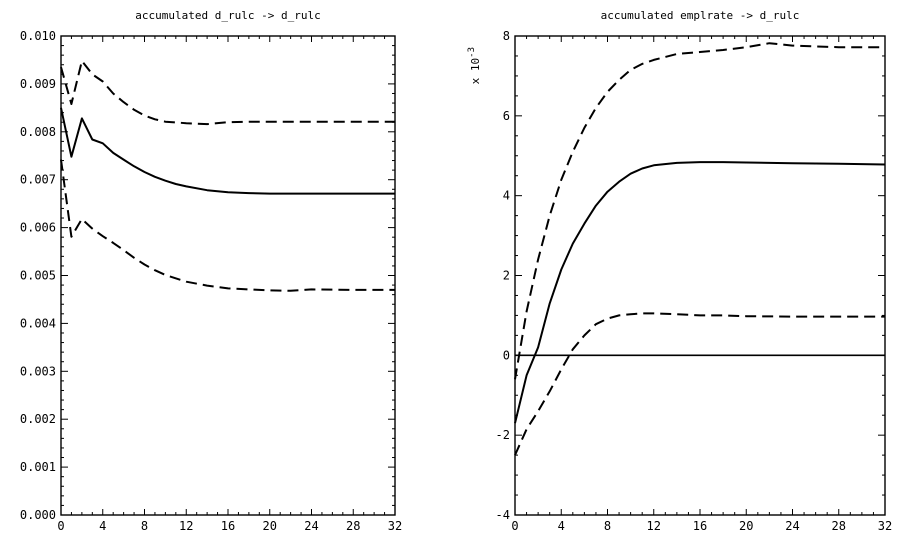 This screenshot has width=898, height=536. Describe the element at coordinates (506, 355) in the screenshot. I see `y-tick-label: 0` at that location.